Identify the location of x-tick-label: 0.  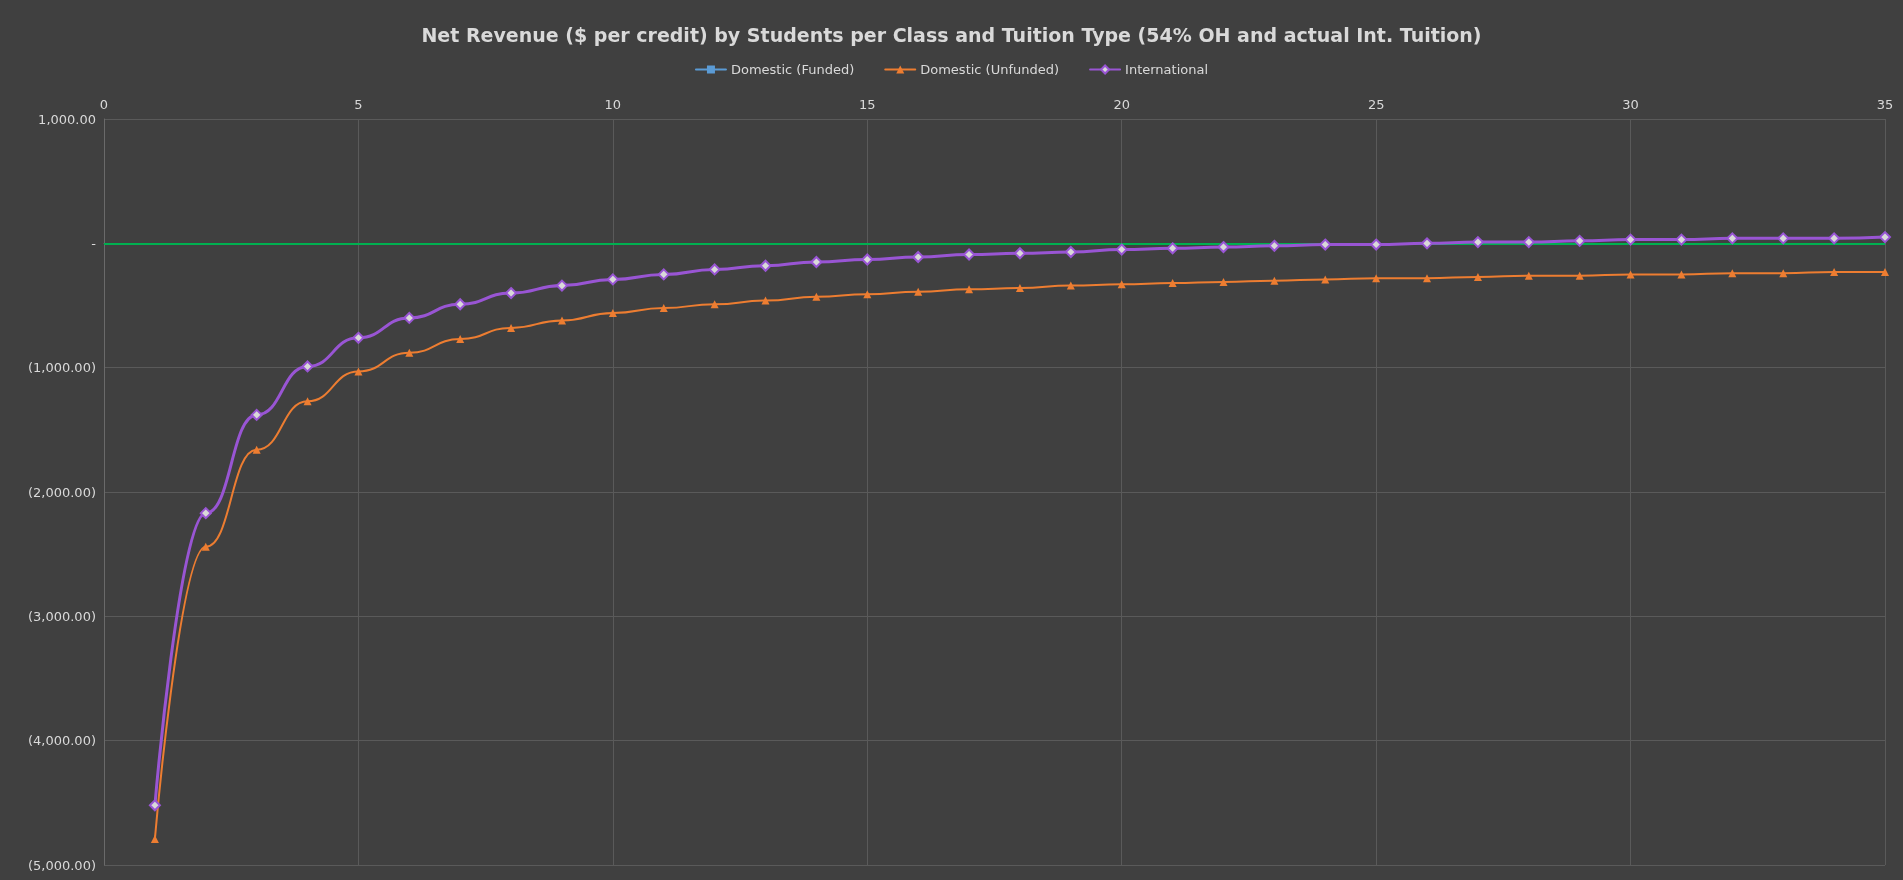
(104, 104).